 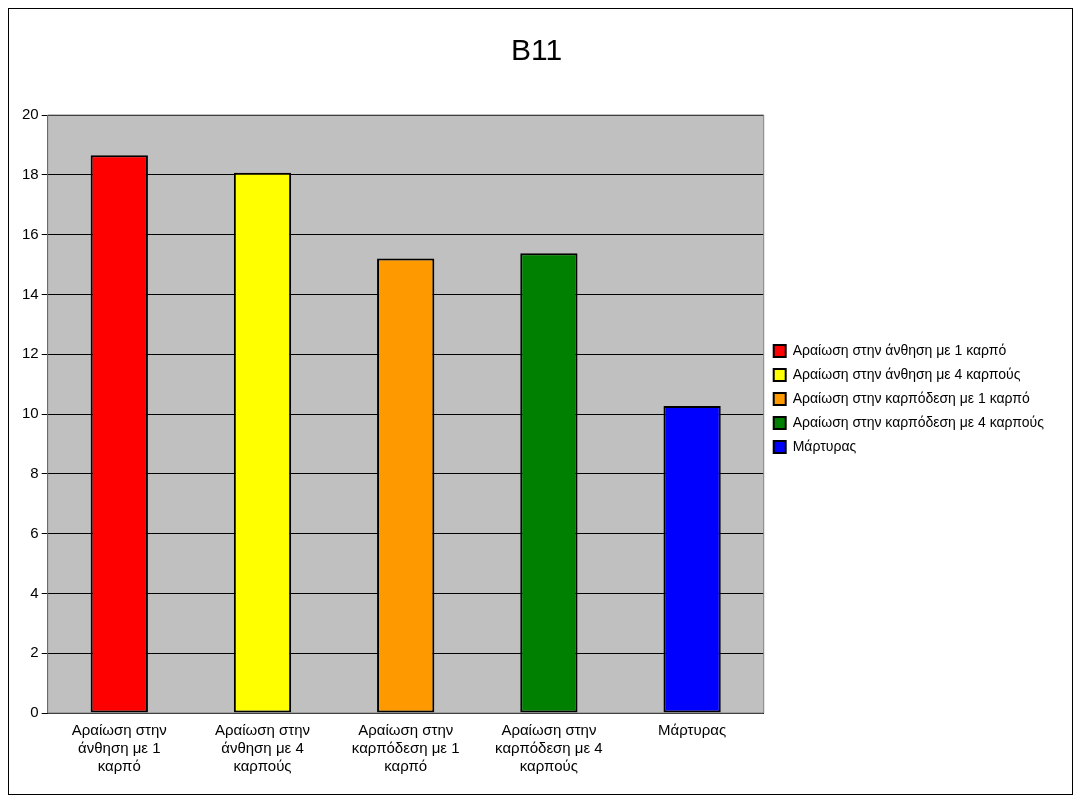 What do you see at coordinates (692, 730) in the screenshot?
I see `x-tick-label: Μάρτυρας` at bounding box center [692, 730].